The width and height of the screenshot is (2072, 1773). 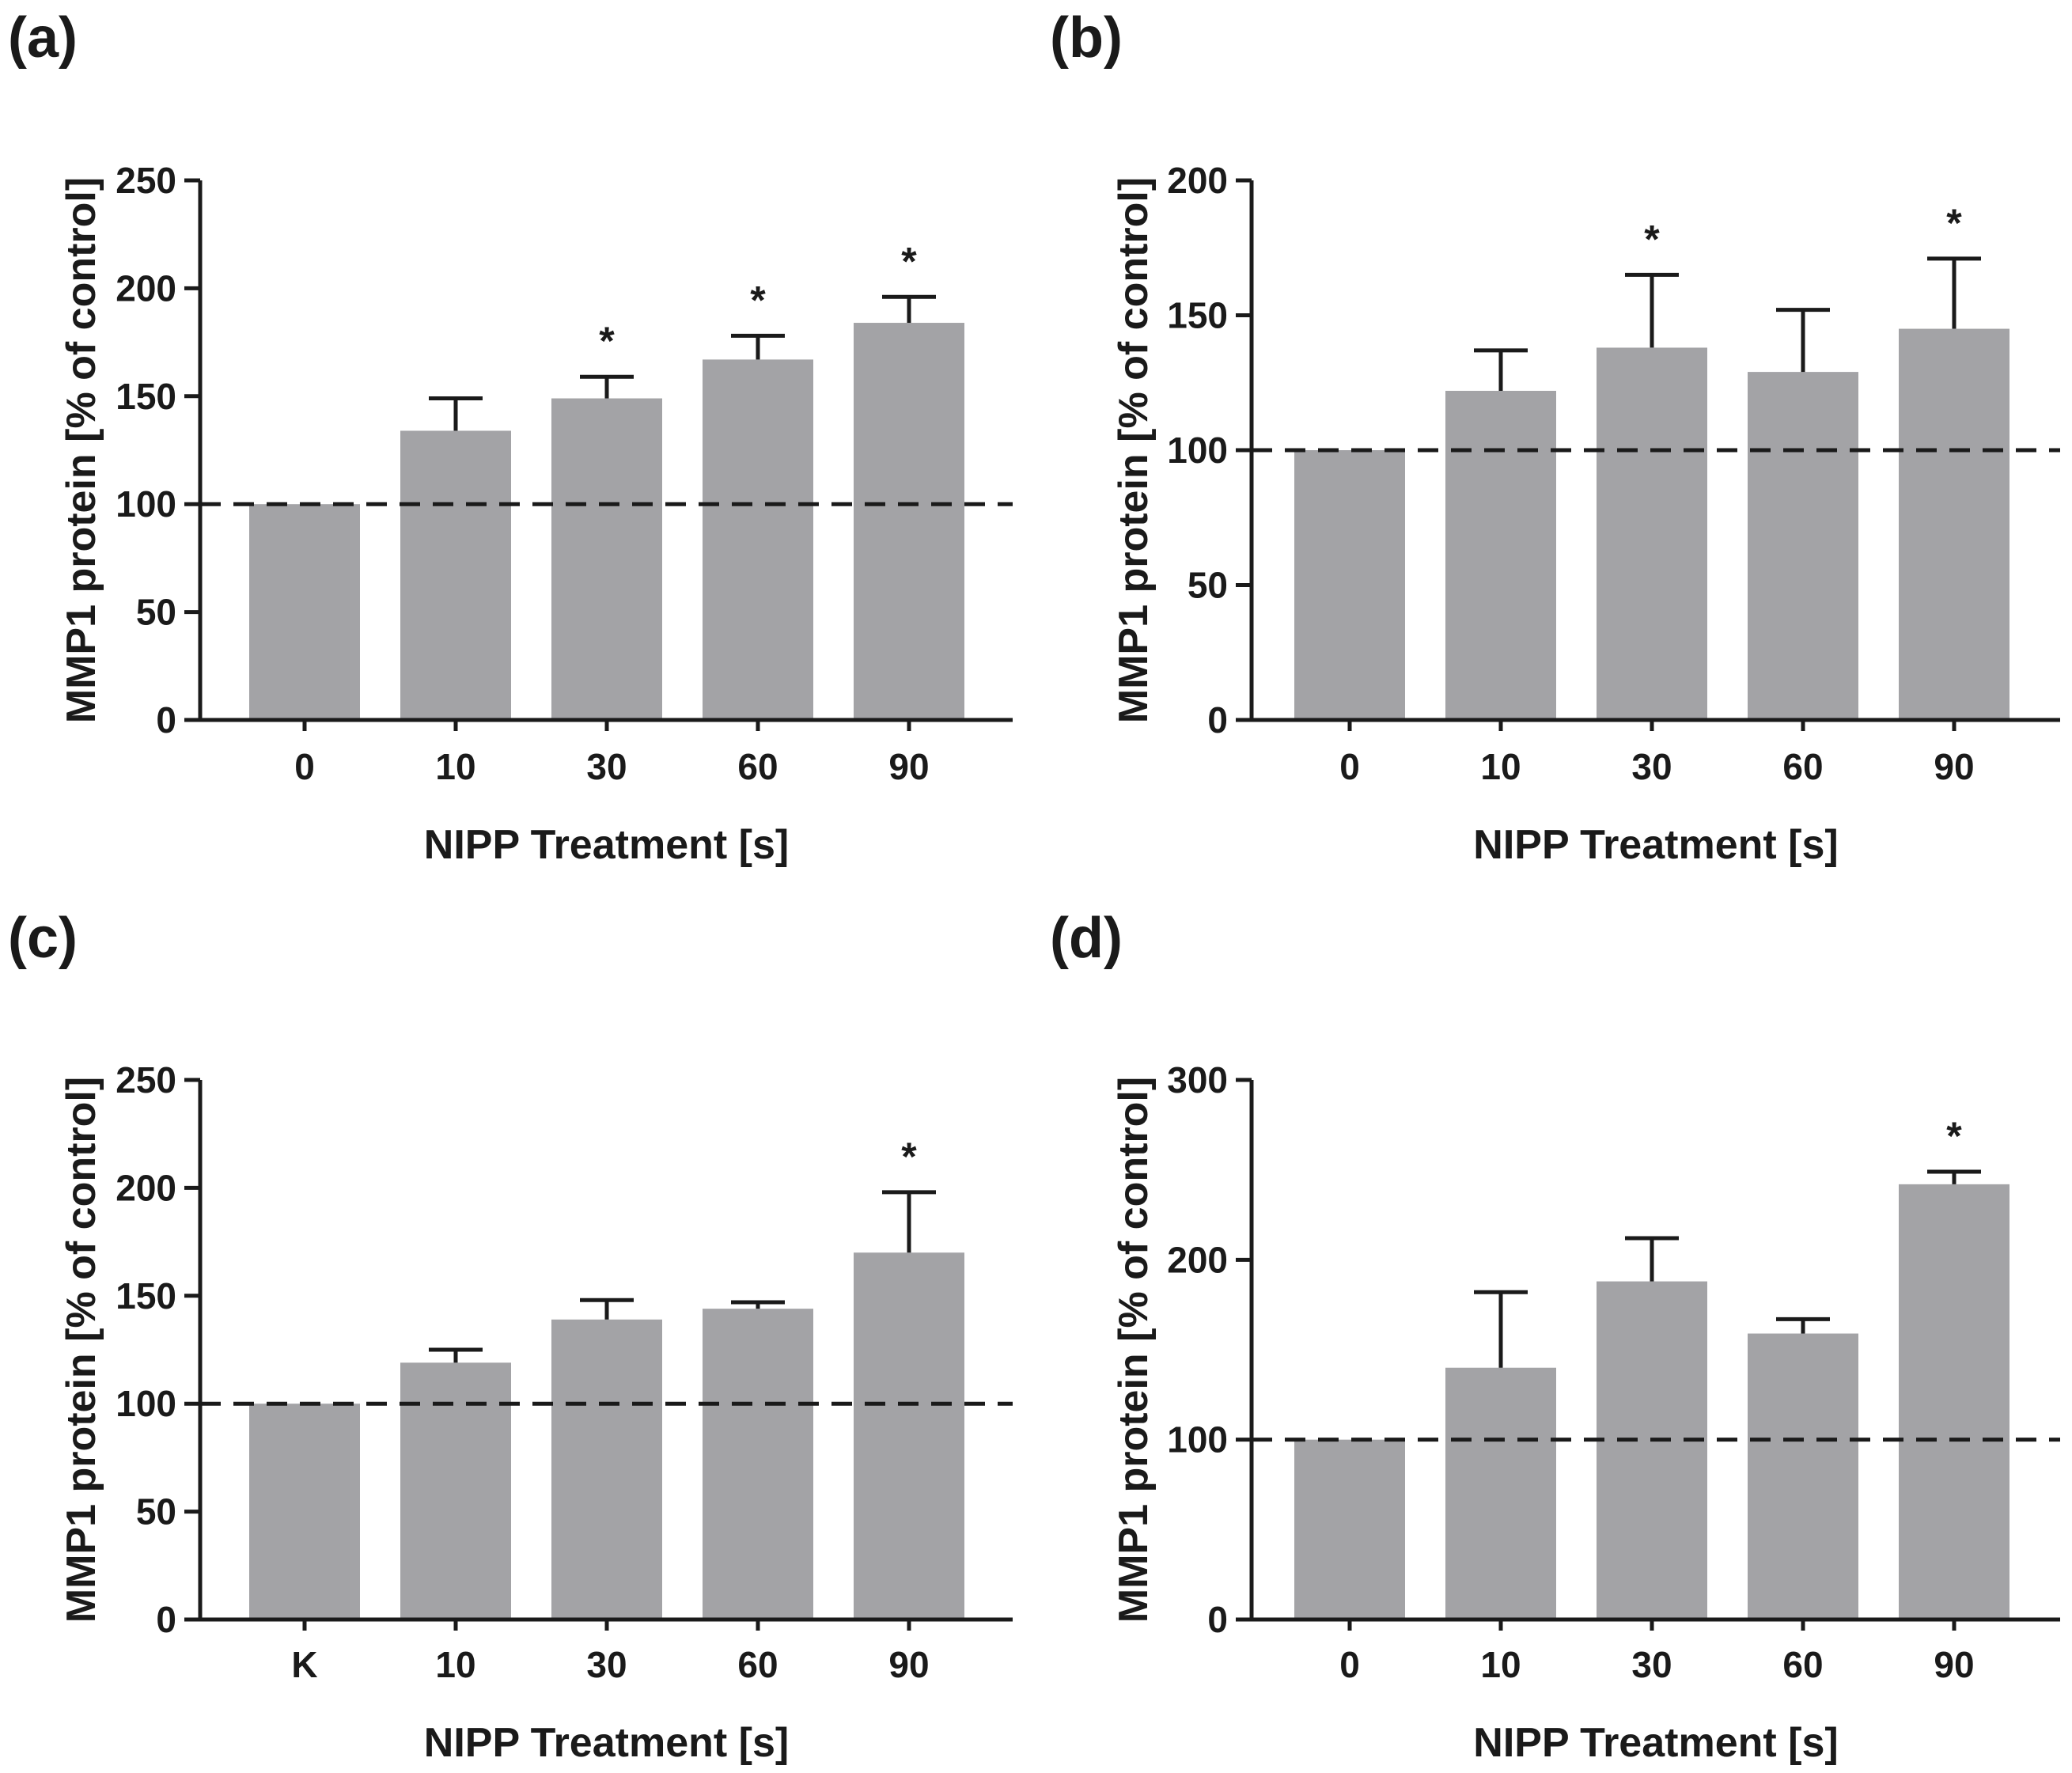 What do you see at coordinates (43, 38) in the screenshot?
I see `panel-label: (a)` at bounding box center [43, 38].